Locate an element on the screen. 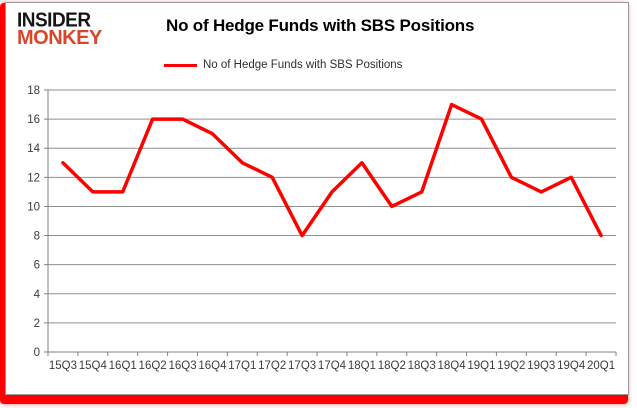  x-axis-tick-label: 19Q1 is located at coordinates (481, 366).